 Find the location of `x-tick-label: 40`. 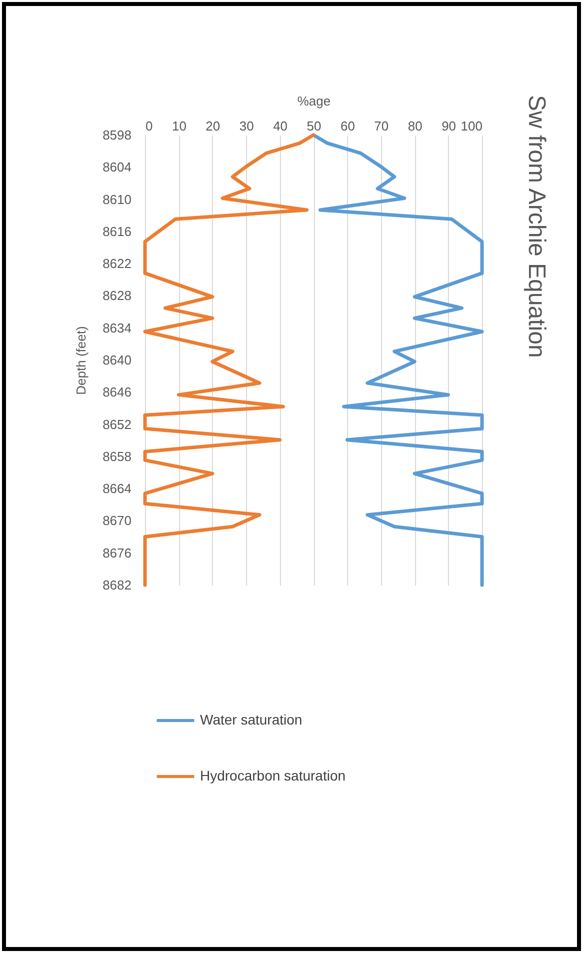

x-tick-label: 40 is located at coordinates (280, 126).